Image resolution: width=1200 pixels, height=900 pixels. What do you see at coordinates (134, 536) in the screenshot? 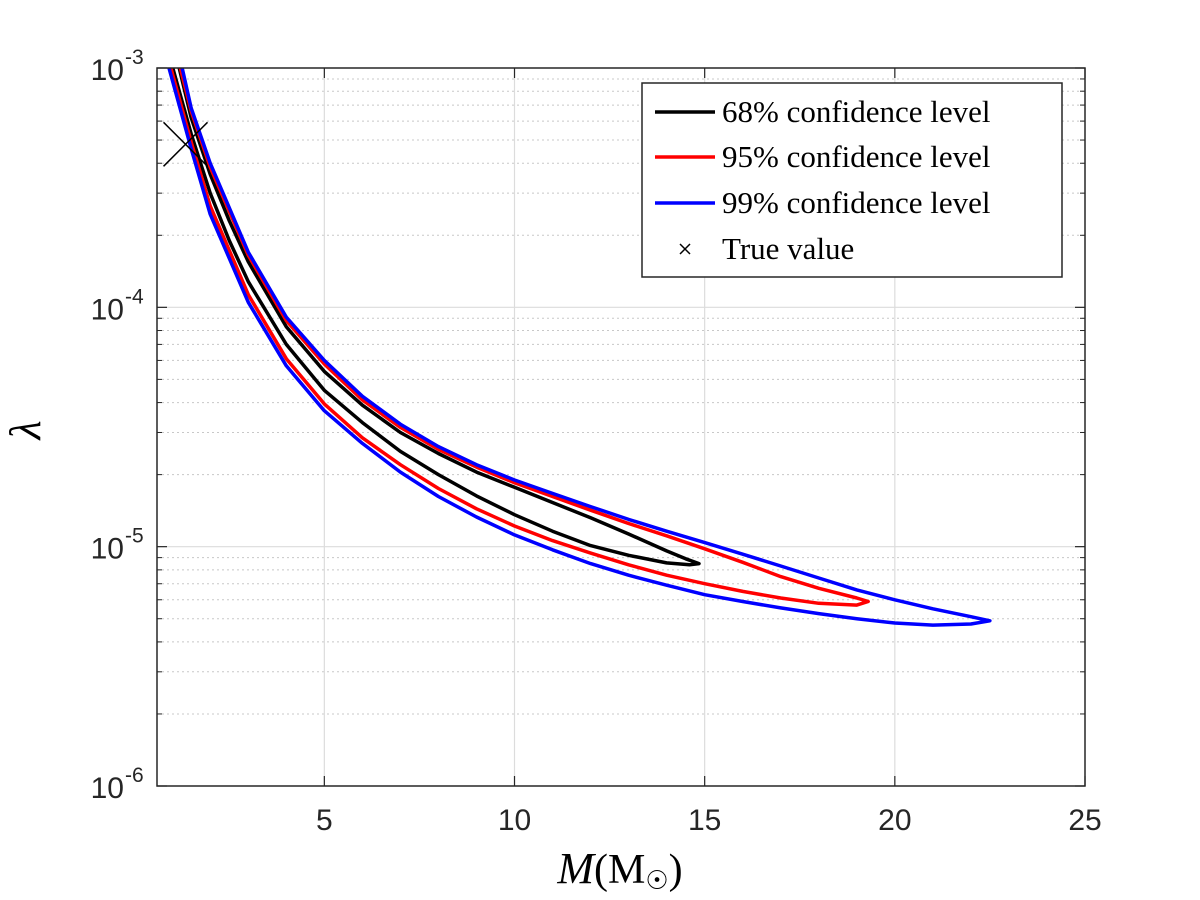
I see `y-tick-exponent: -5` at bounding box center [134, 536].